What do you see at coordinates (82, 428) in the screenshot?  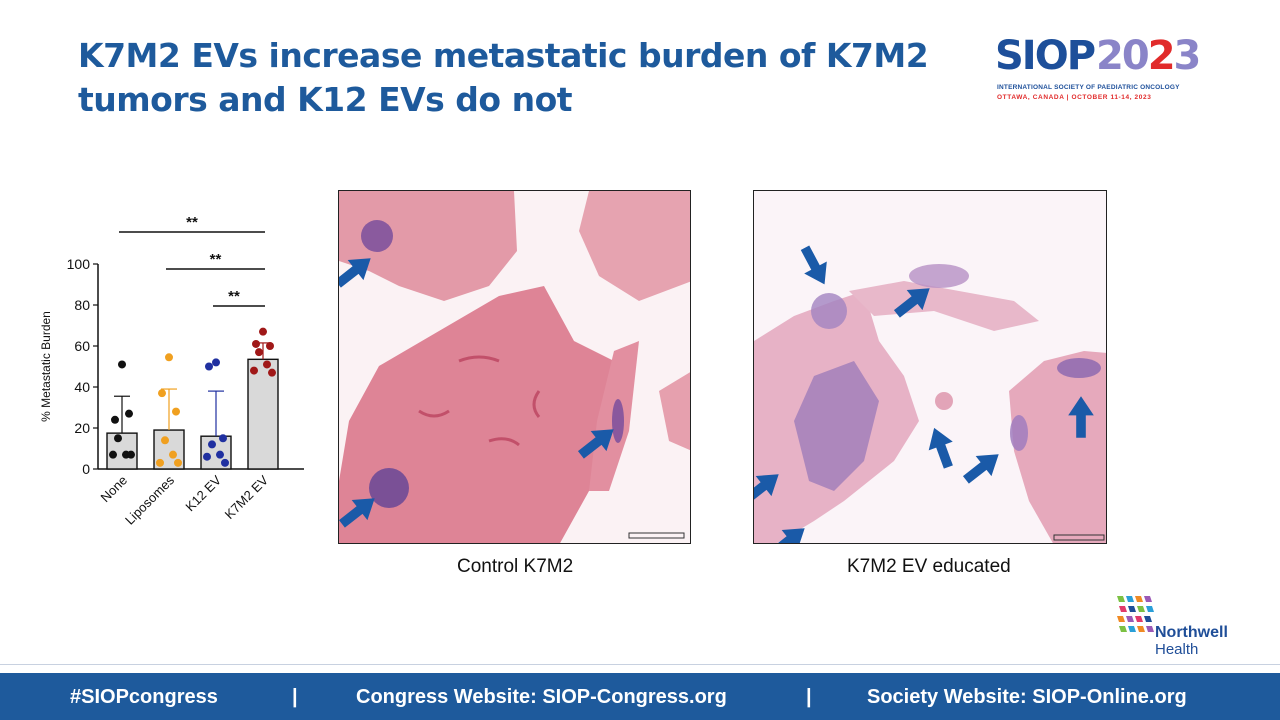 I see `y-tick-label: 20` at bounding box center [82, 428].